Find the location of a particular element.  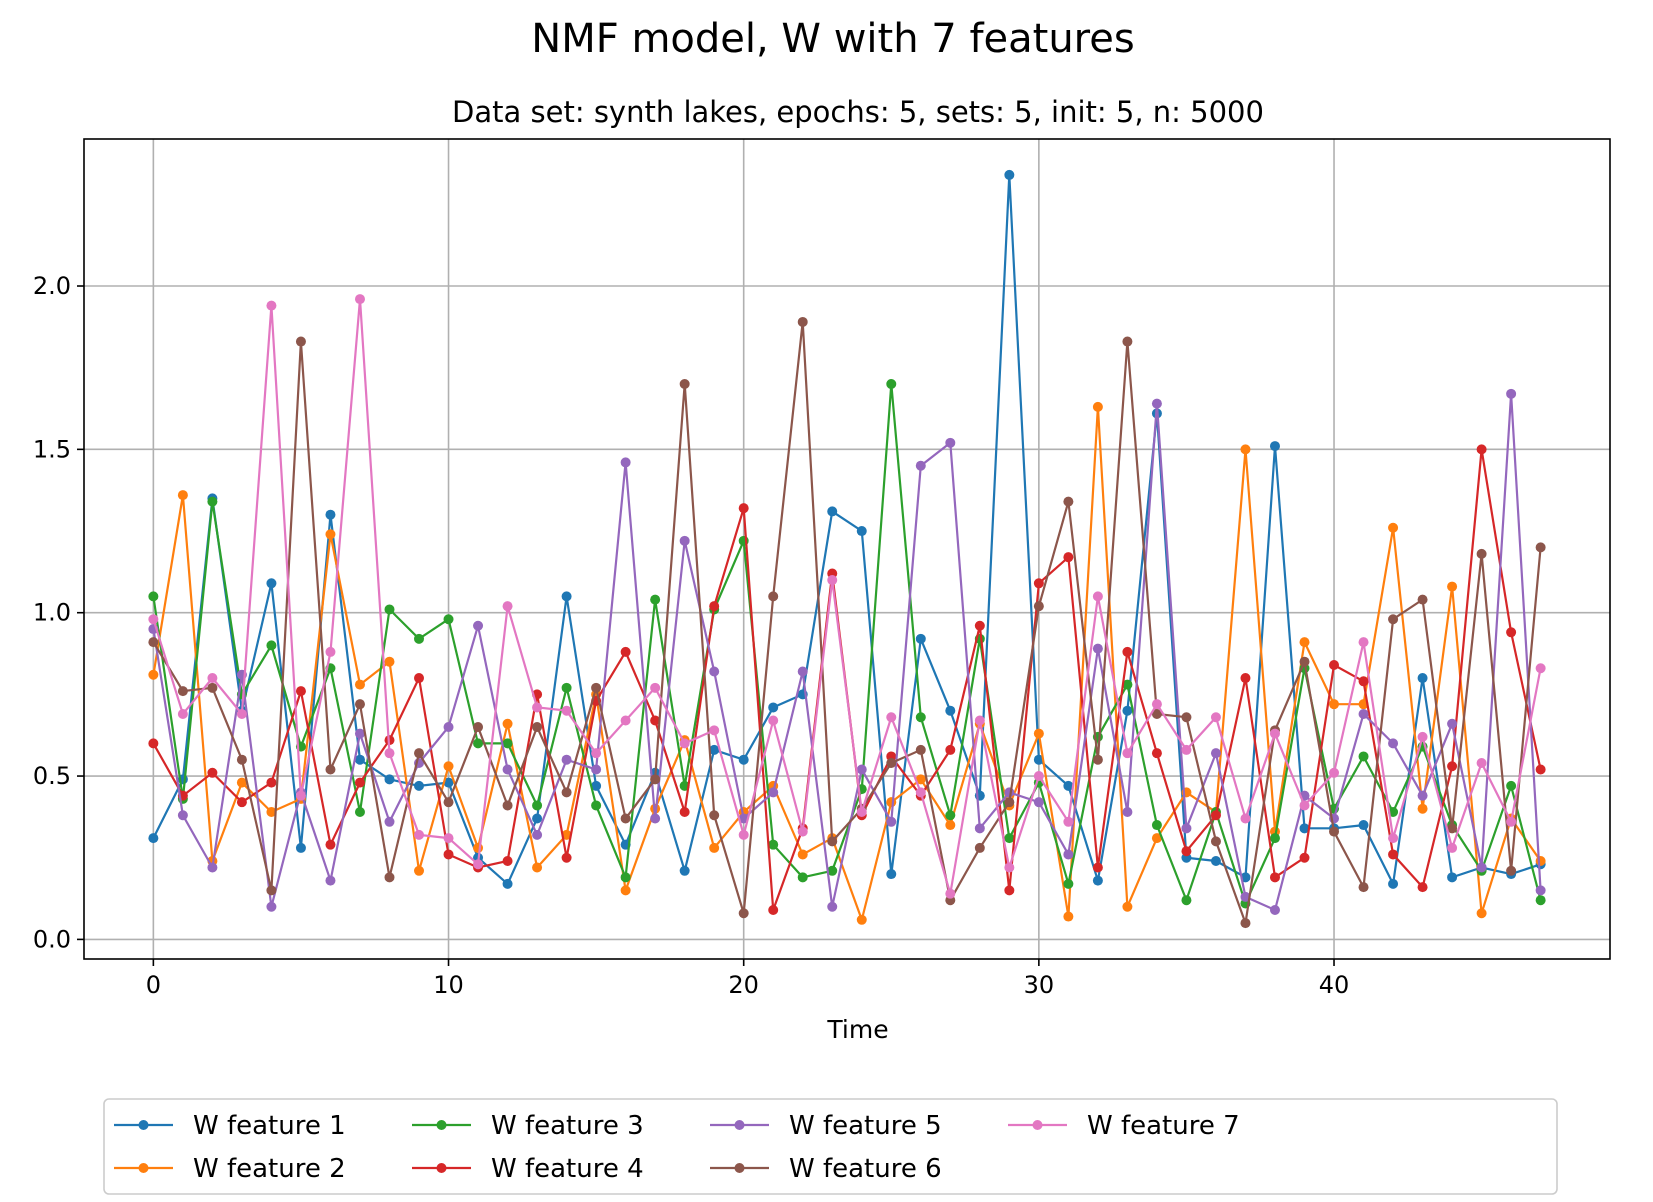

x-axis-label: Time is located at coordinates (857, 1029).